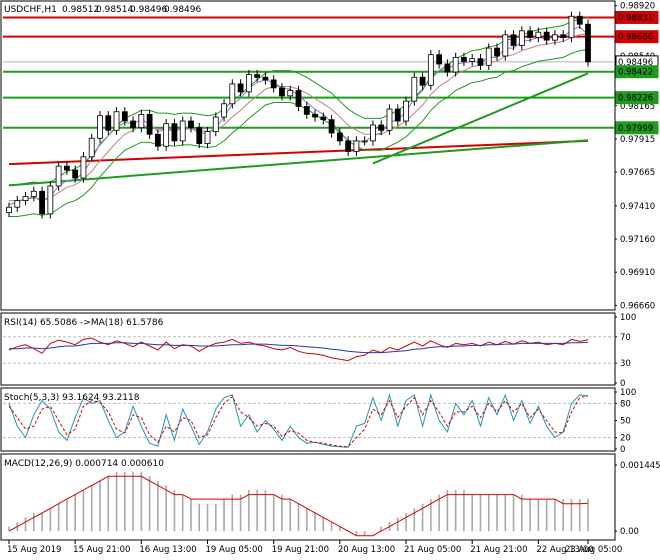  Describe the element at coordinates (637, 207) in the screenshot. I see `price-axis-tick-label: 0.97410` at that location.